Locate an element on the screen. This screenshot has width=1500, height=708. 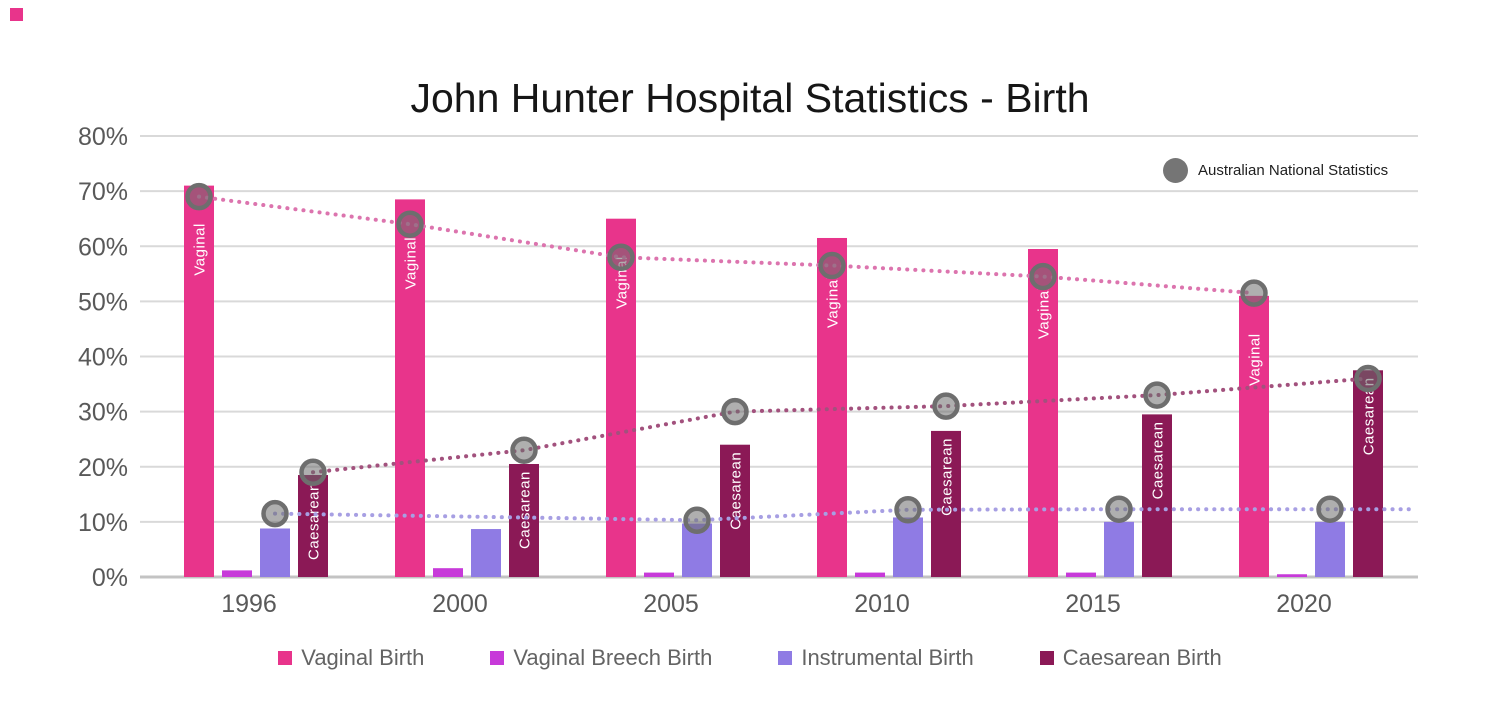
national-dot-vaginal-1996 is located at coordinates (199, 196).